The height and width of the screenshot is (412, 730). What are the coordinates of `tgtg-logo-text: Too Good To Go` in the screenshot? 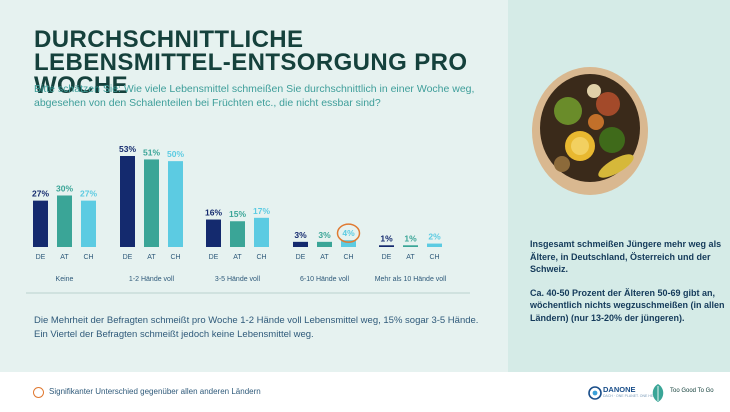 It's located at (692, 391).